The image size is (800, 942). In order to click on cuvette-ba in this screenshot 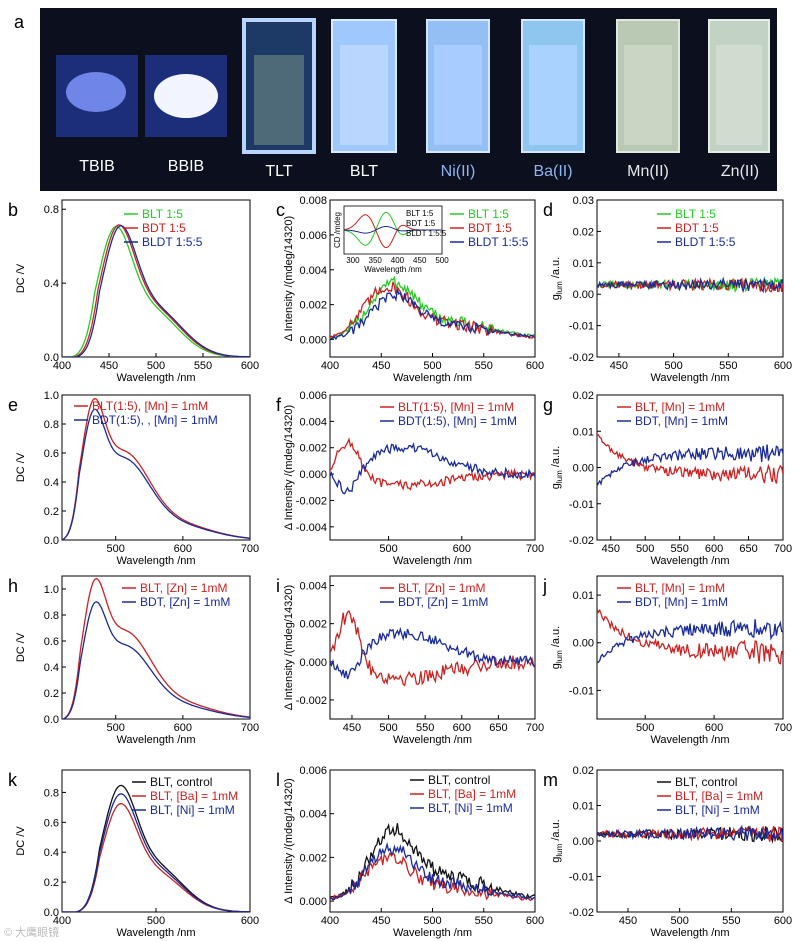, I will do `click(553, 86)`.